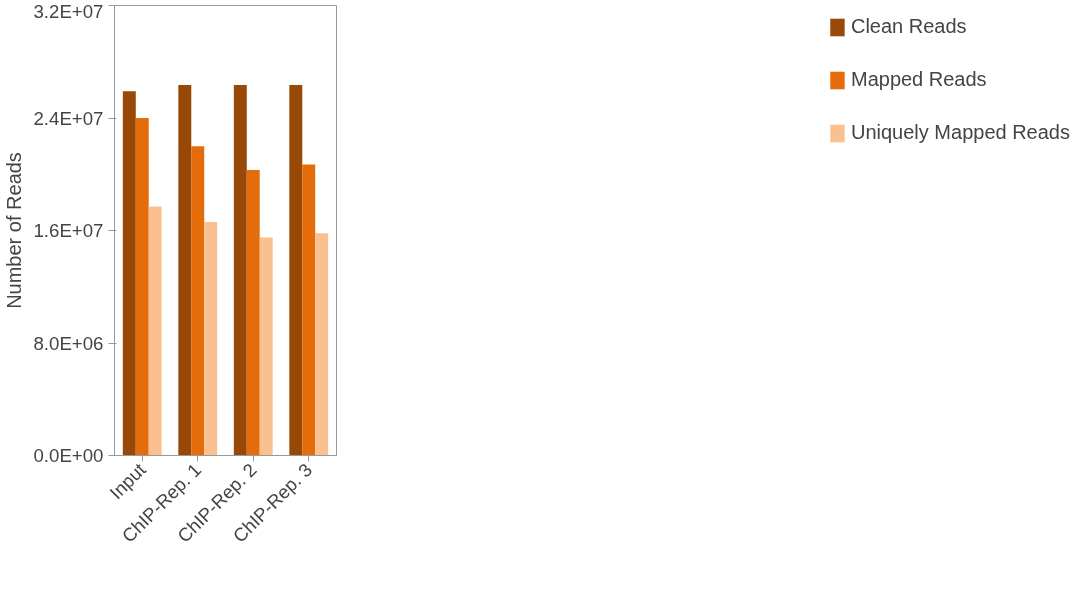 This screenshot has width=1090, height=595. I want to click on legend-label: Clean Reads, so click(908, 26).